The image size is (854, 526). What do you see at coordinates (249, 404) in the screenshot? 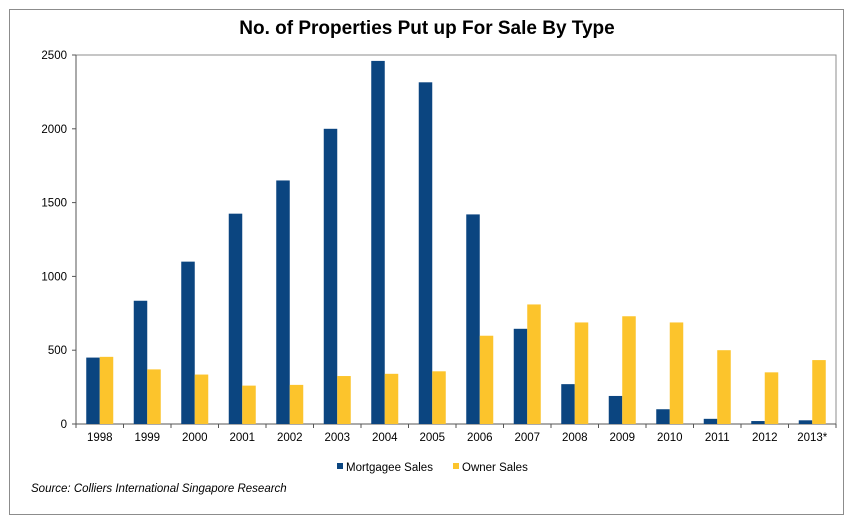
I see `bar-owner-2001` at bounding box center [249, 404].